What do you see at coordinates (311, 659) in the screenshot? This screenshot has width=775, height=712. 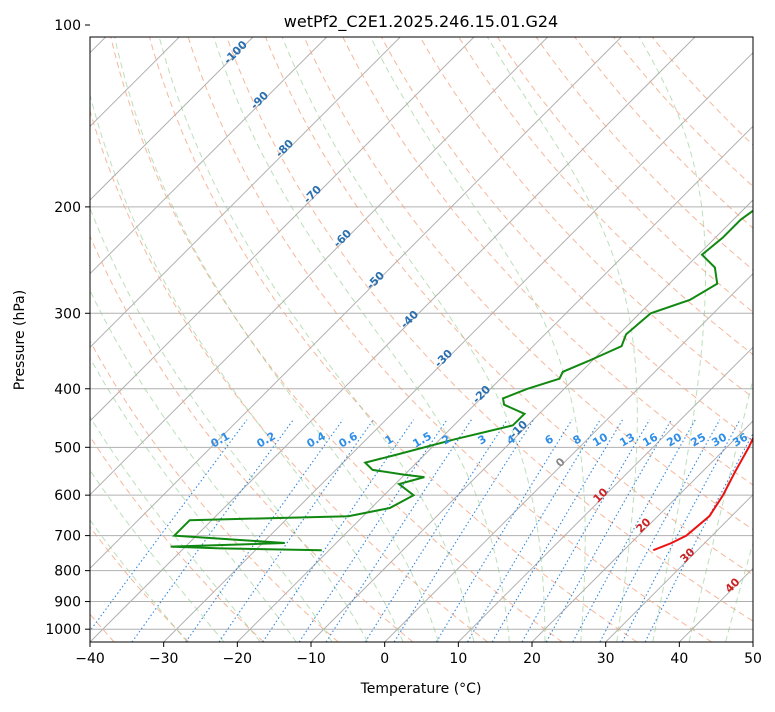 I see `x-tick-label: −10` at bounding box center [311, 659].